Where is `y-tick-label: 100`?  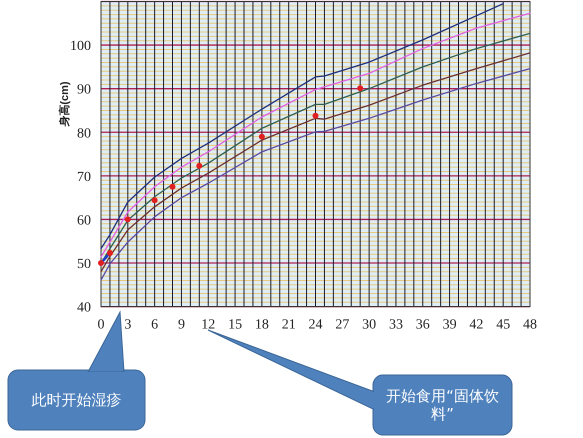
y-tick-label: 100 is located at coordinates (80, 46).